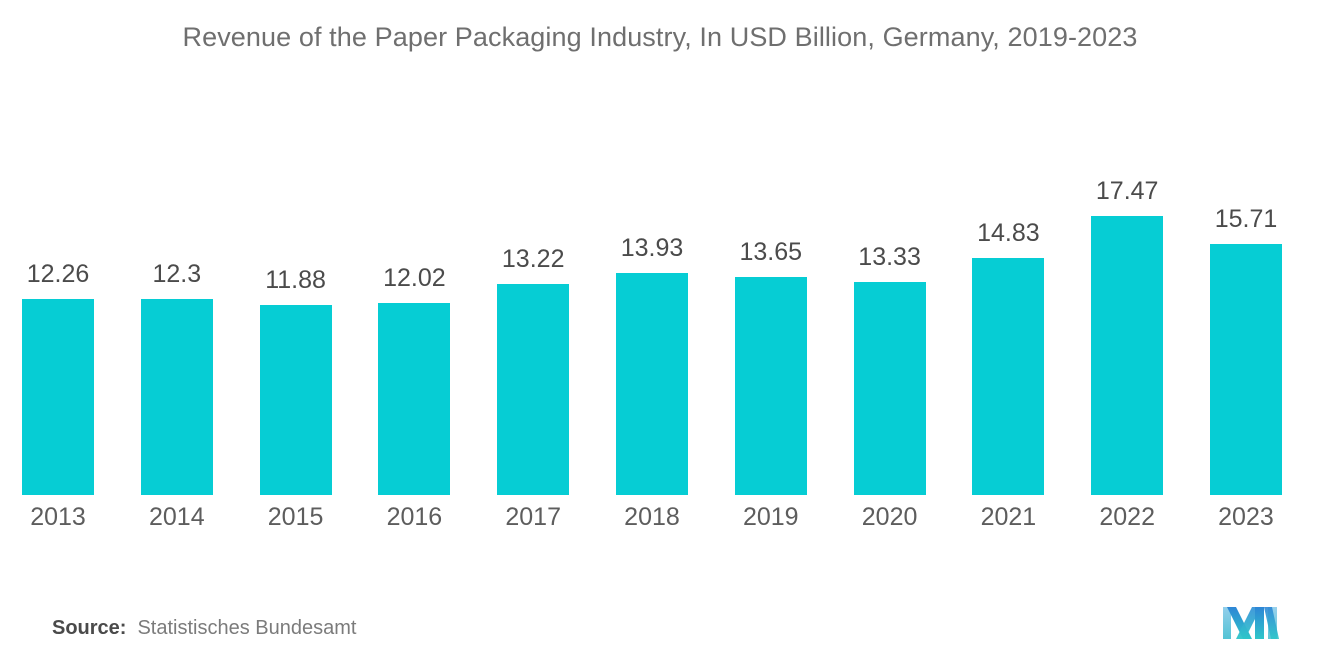  Describe the element at coordinates (889, 257) in the screenshot. I see `bar-value-label: 13.33` at that location.